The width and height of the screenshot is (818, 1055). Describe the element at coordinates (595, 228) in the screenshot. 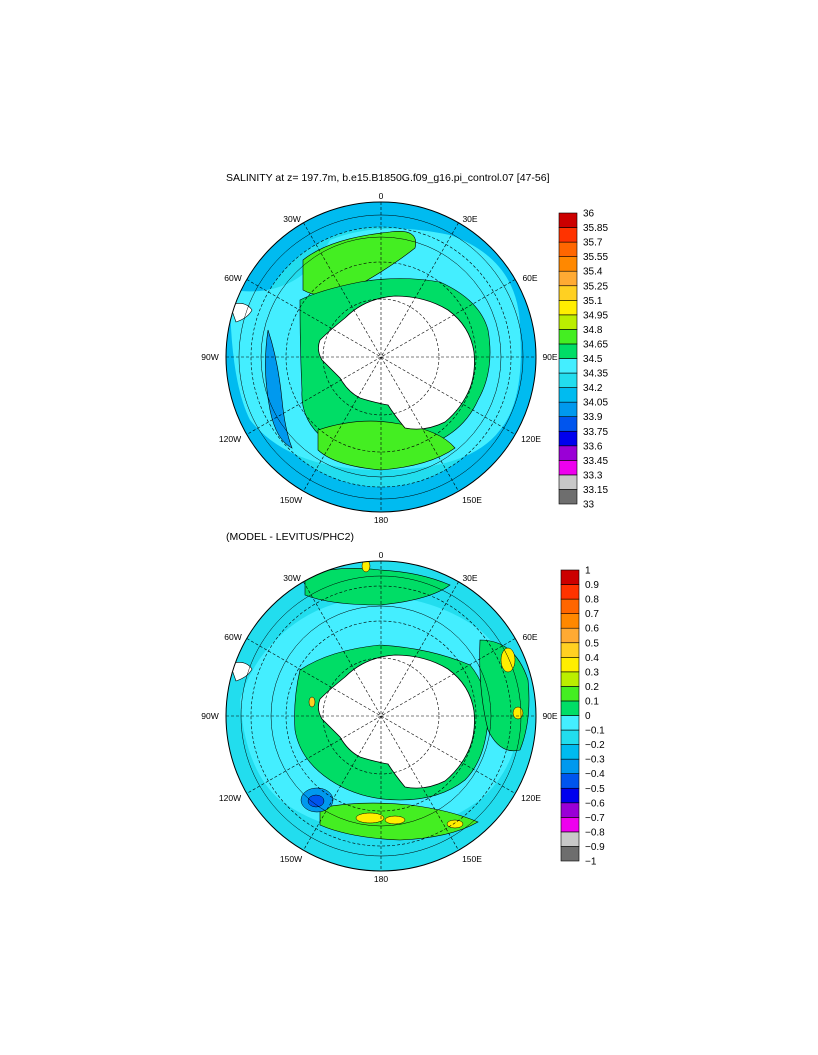

I see `colorbar-label: 35.85` at that location.